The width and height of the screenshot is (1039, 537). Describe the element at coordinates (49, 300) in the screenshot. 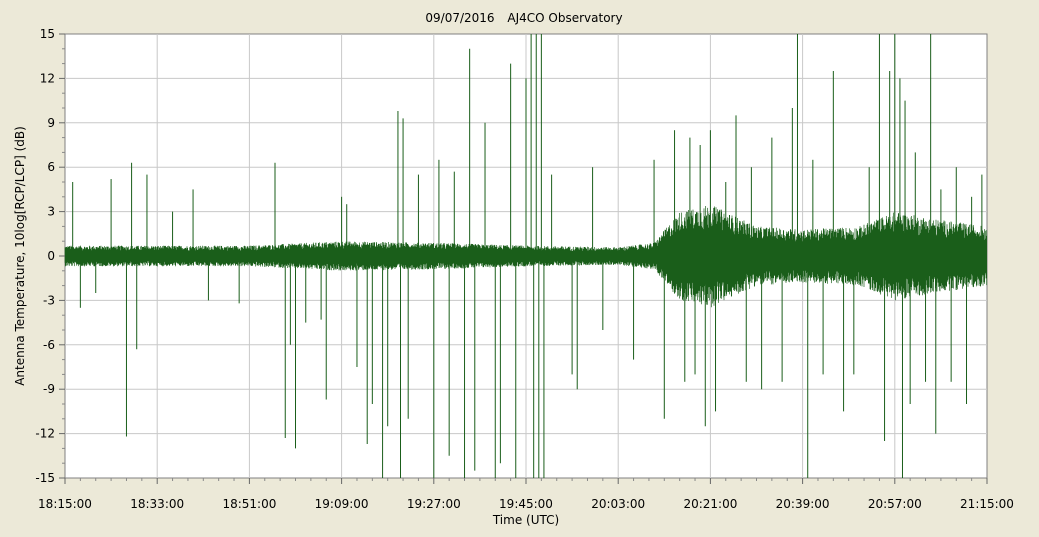

I see `y-tick-label: -3` at that location.